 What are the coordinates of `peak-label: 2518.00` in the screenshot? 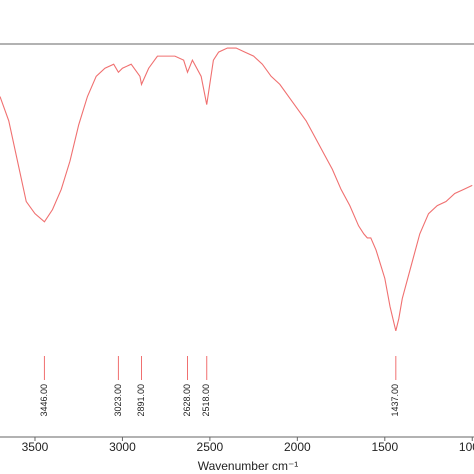 It's located at (206, 400).